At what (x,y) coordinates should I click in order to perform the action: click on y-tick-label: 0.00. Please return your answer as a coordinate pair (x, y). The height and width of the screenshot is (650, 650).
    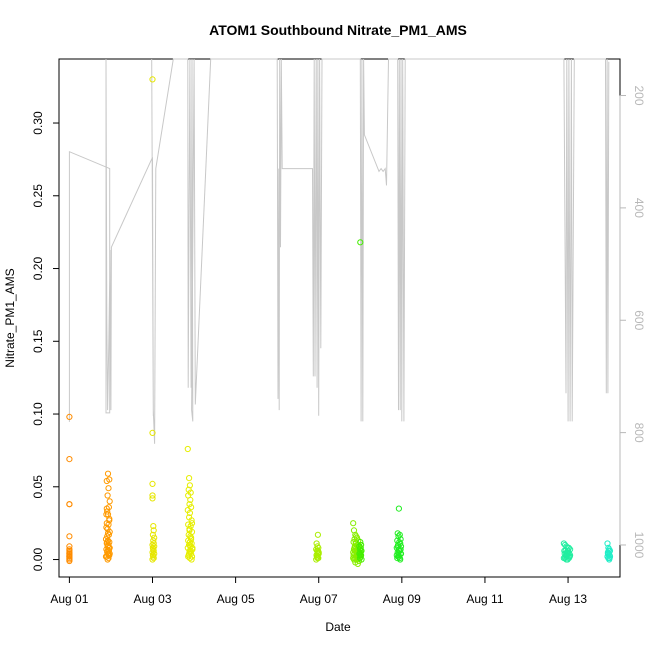
    Looking at the image, I should click on (38, 560).